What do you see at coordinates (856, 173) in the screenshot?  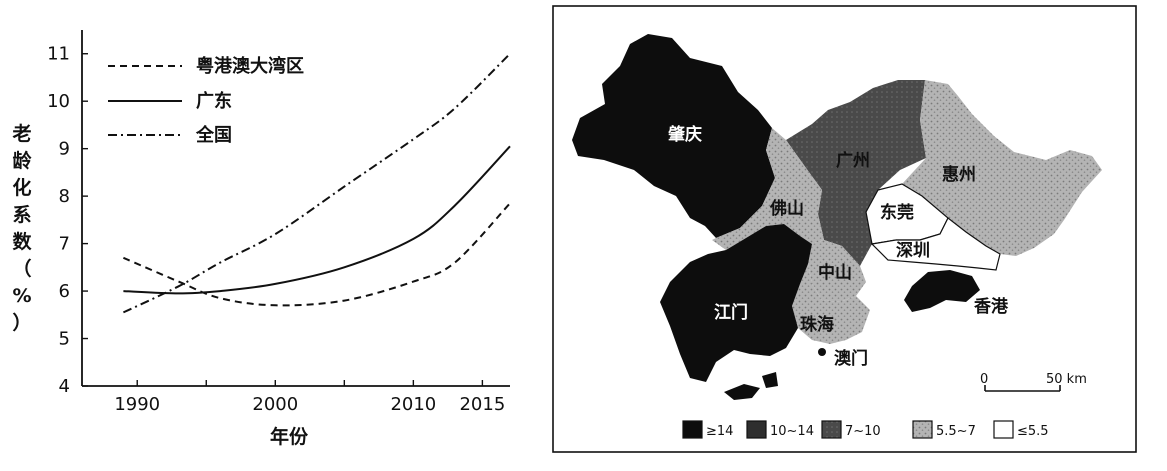 I see `region-guangzhou` at bounding box center [856, 173].